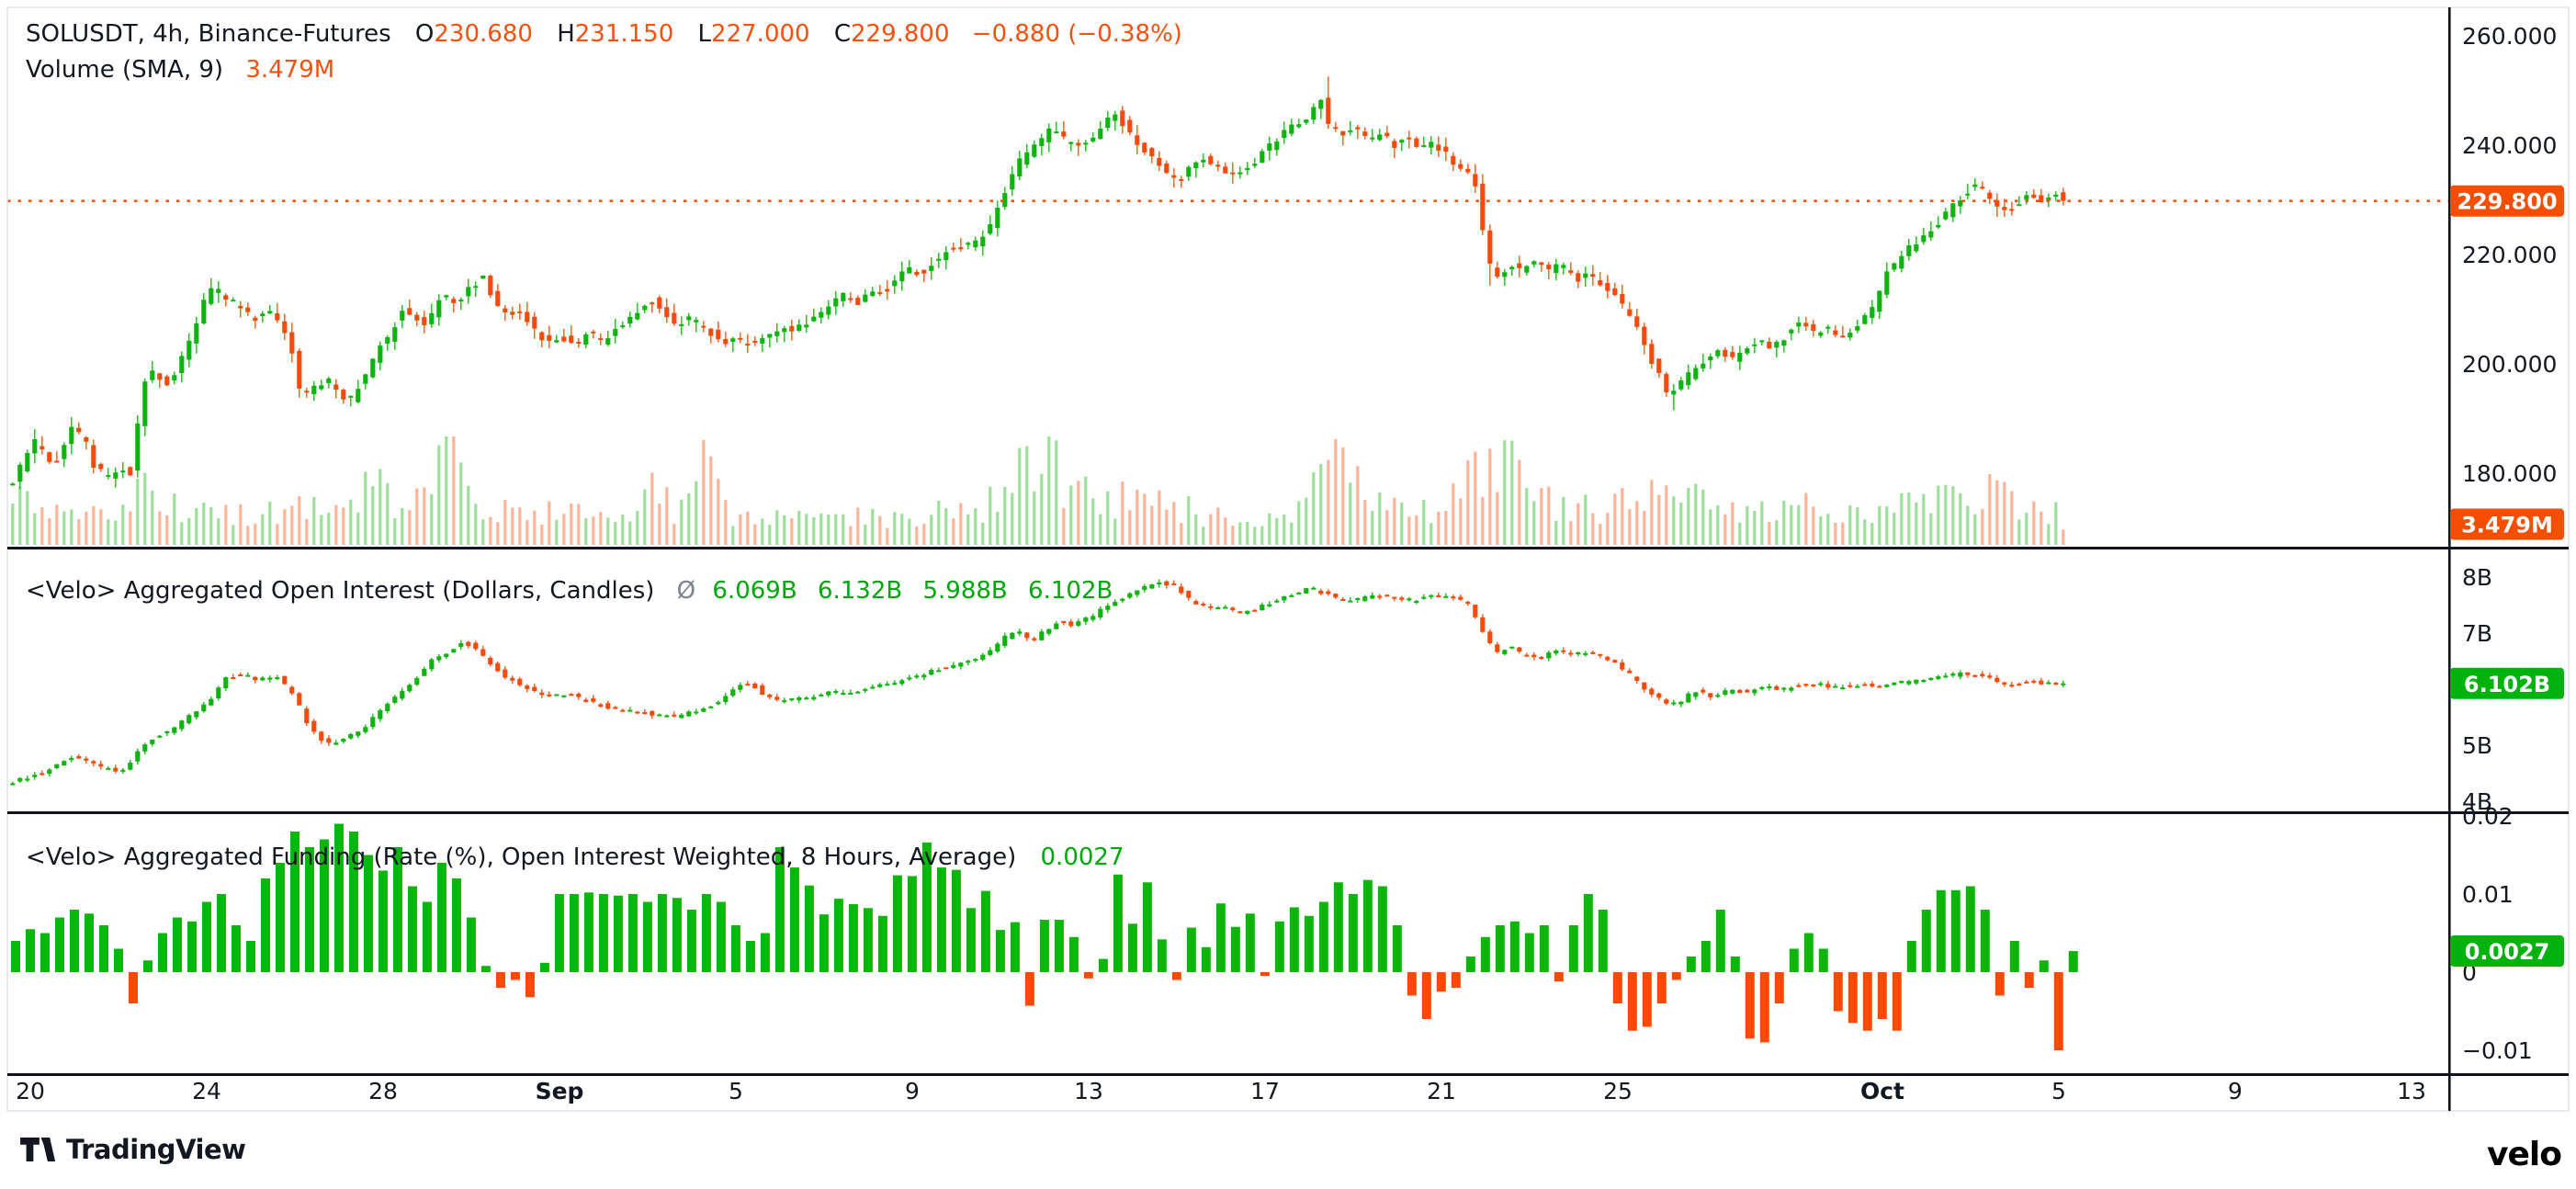 Image resolution: width=2576 pixels, height=1189 pixels. I want to click on oi-badge, so click(2507, 683).